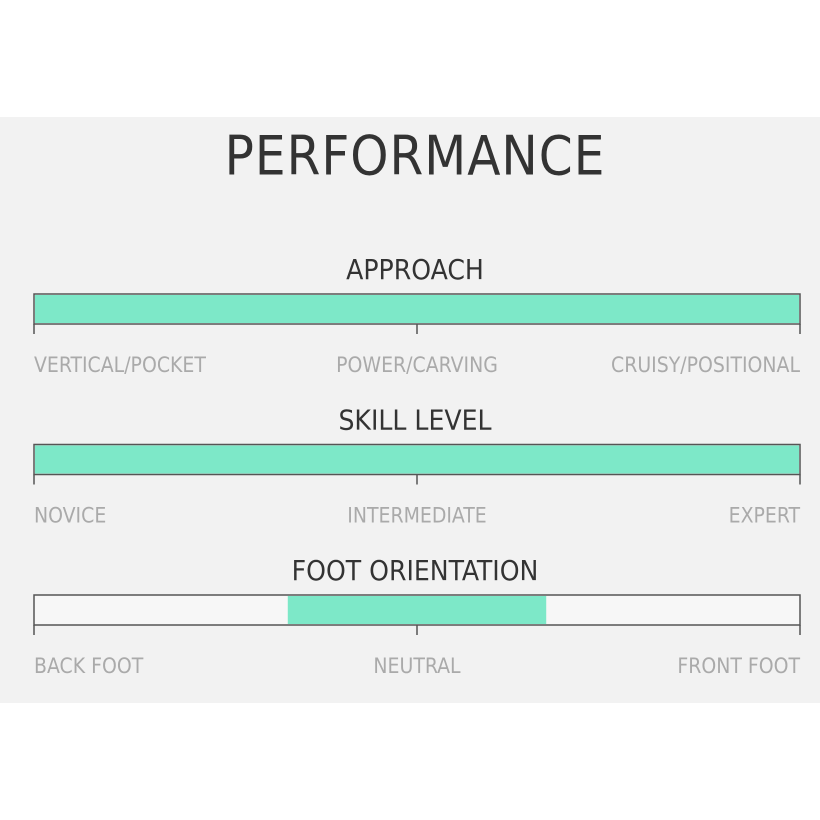 The width and height of the screenshot is (820, 820). Describe the element at coordinates (416, 516) in the screenshot. I see `scale-label: INTERMEDIATE` at that location.